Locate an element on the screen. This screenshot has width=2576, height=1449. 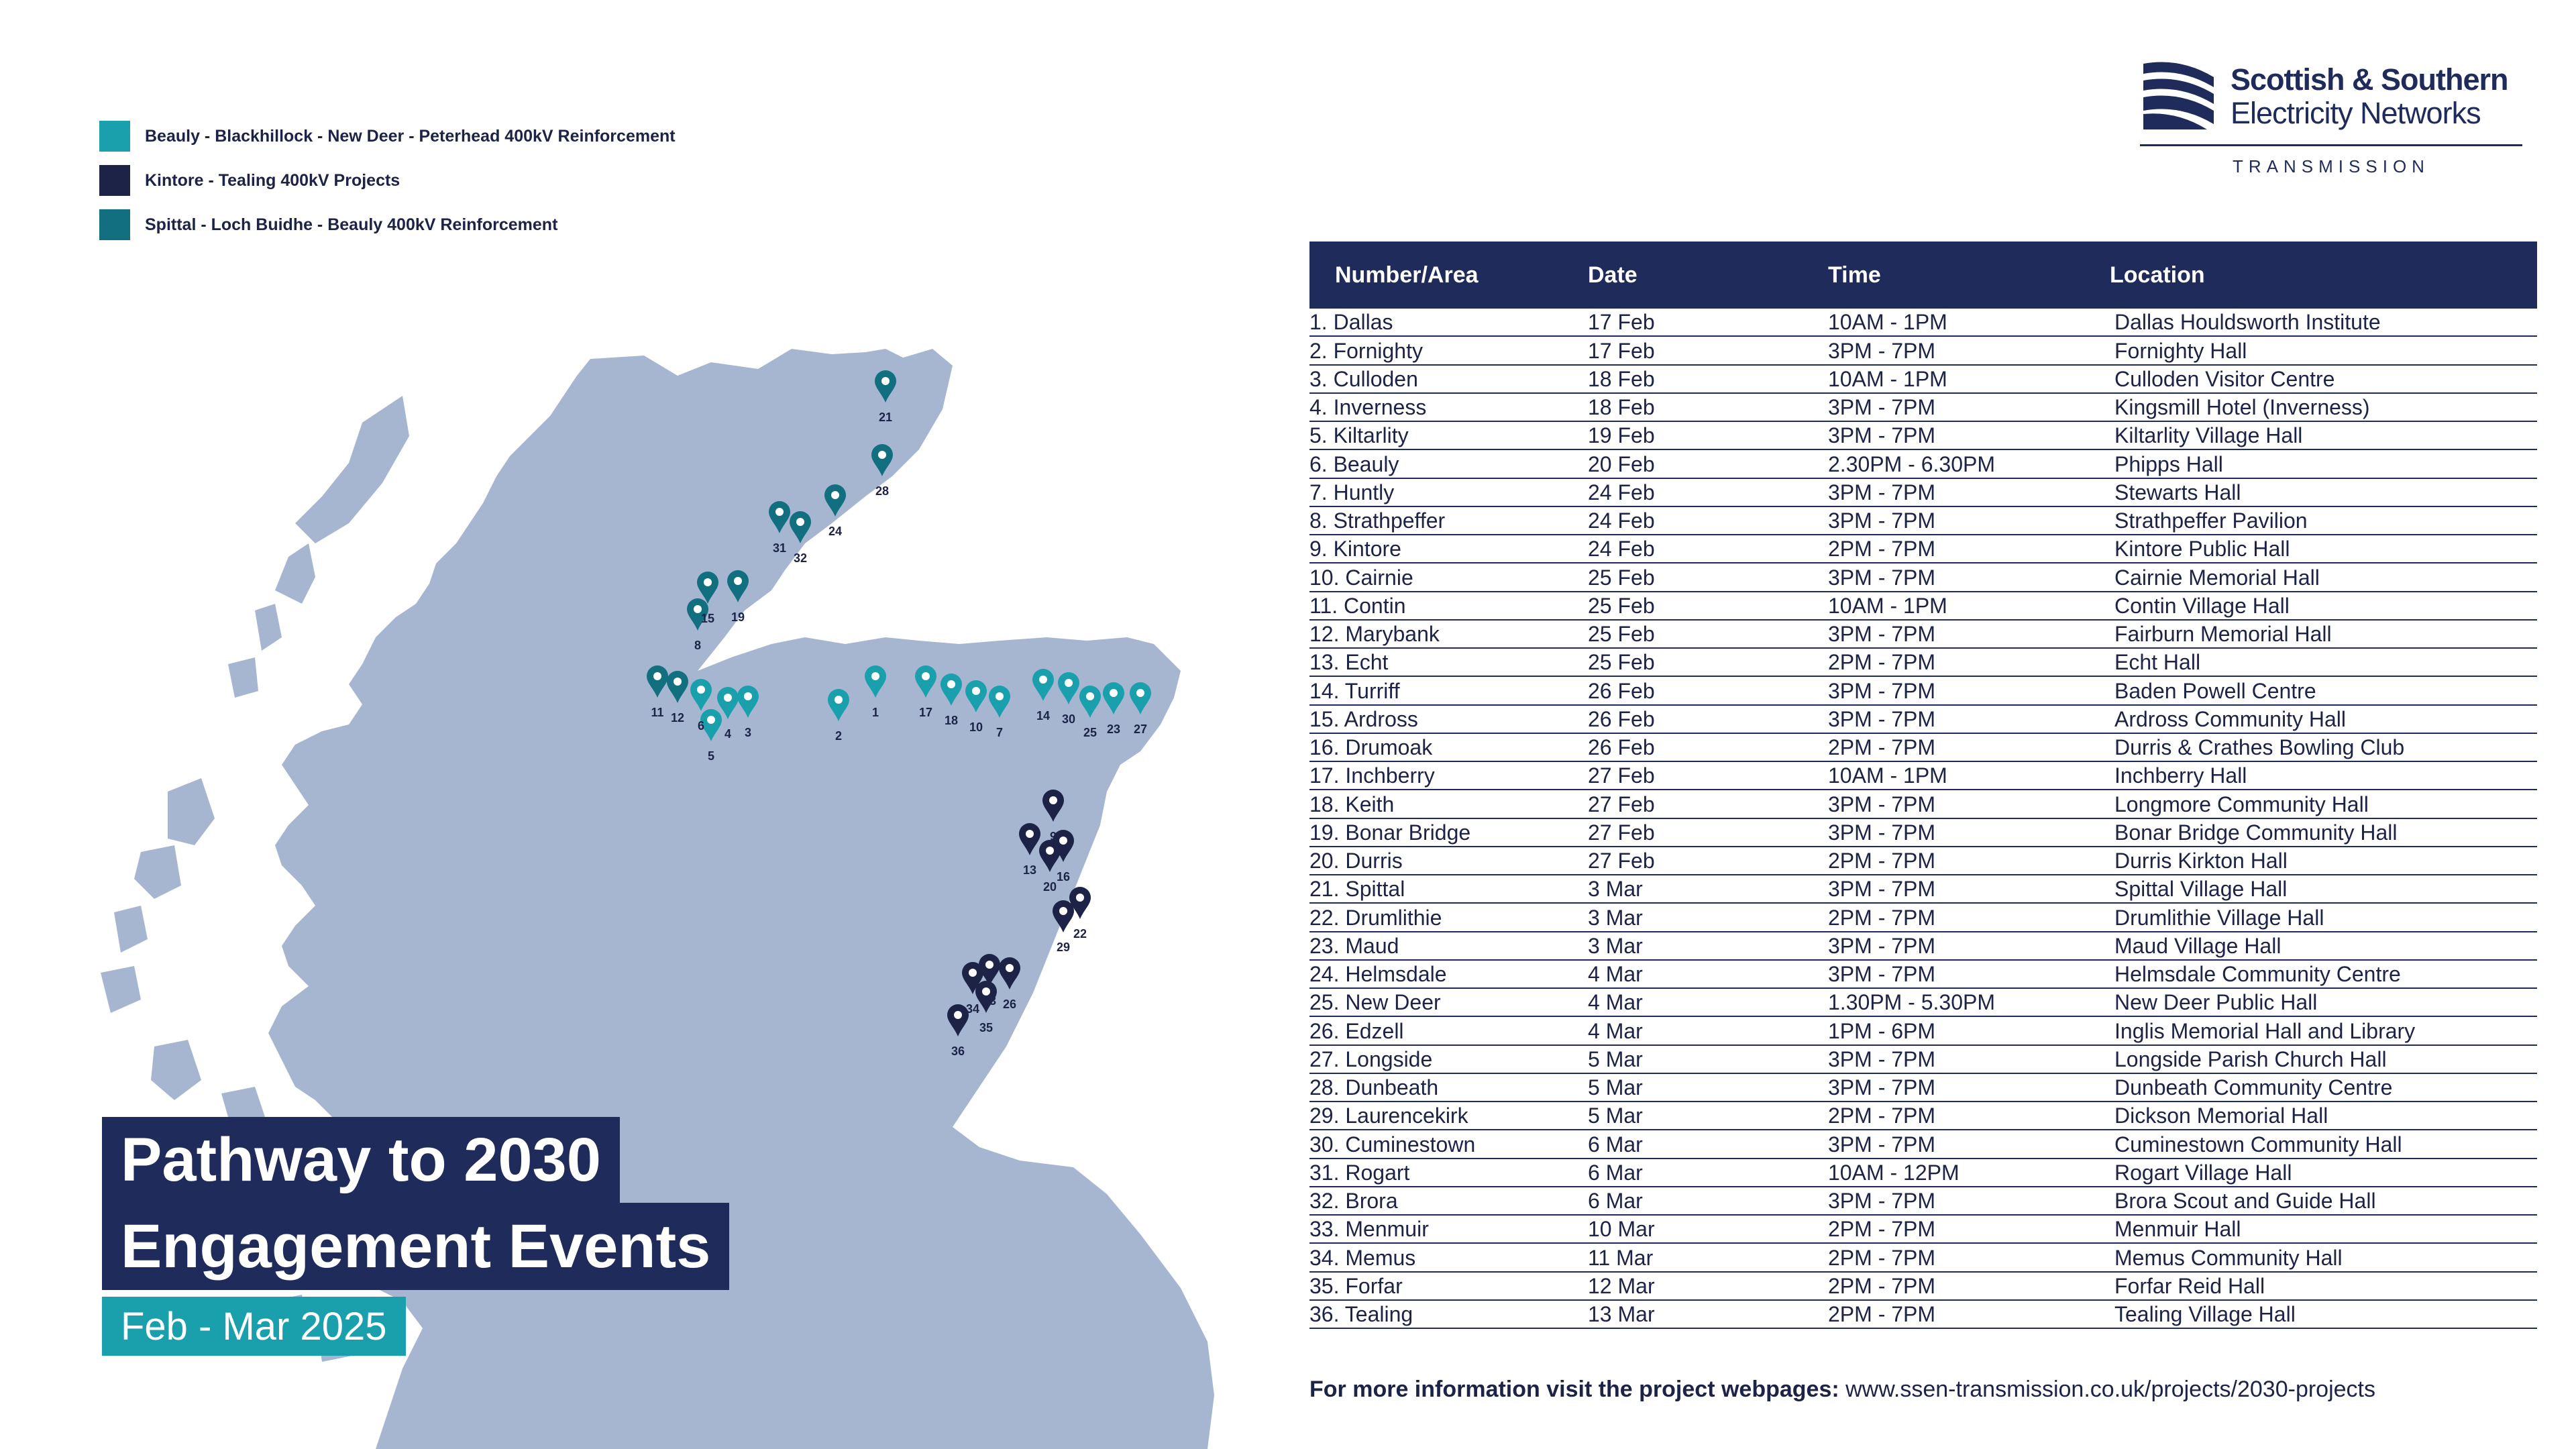
table-cell: Brora Scout and Guide Hall is located at coordinates (2245, 1201).